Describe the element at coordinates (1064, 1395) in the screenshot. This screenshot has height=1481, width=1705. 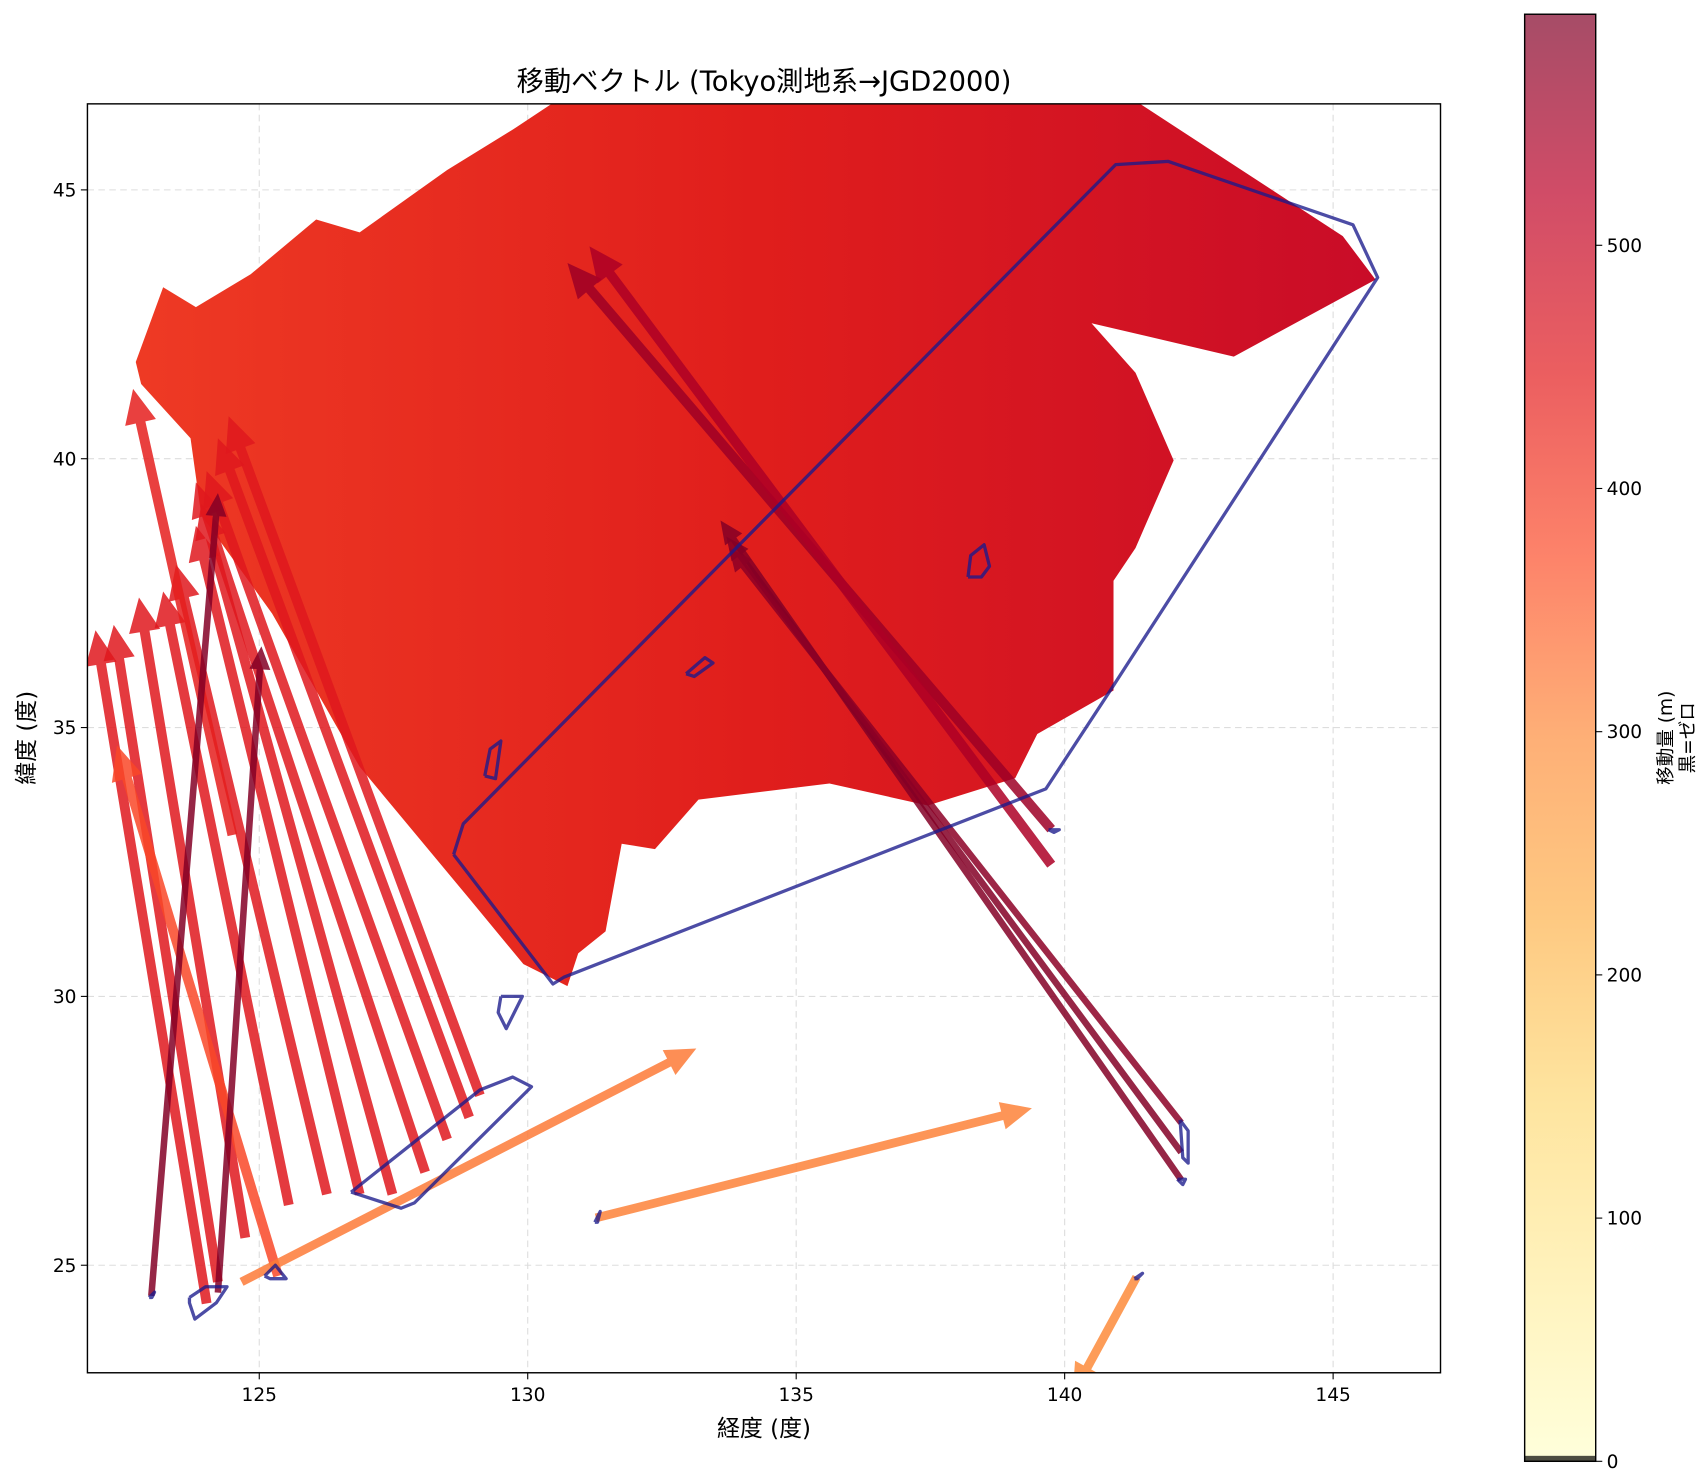
I see `x-tick-label: 140` at that location.